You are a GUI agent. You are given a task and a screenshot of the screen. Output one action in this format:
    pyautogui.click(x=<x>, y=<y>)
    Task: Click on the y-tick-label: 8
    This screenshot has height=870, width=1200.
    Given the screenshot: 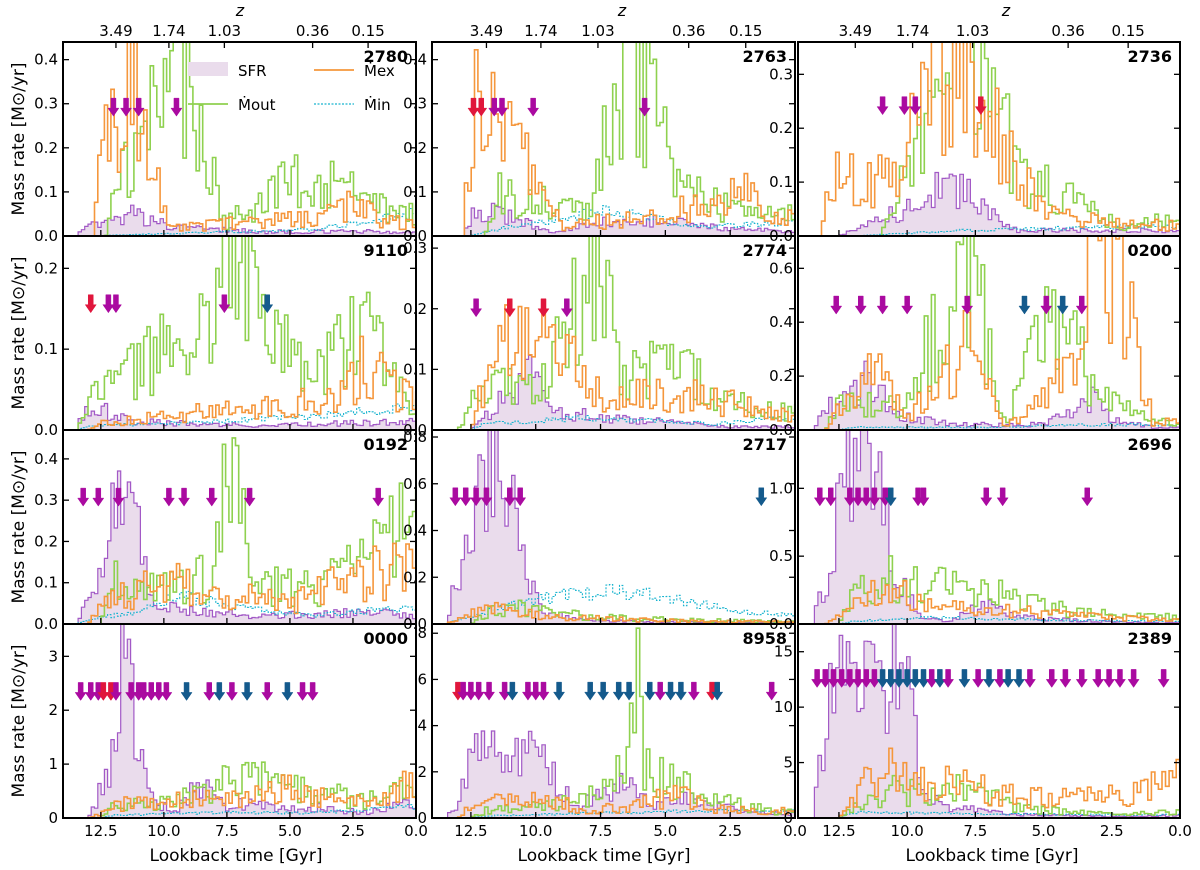 What is the action you would take?
    pyautogui.click(x=422, y=633)
    